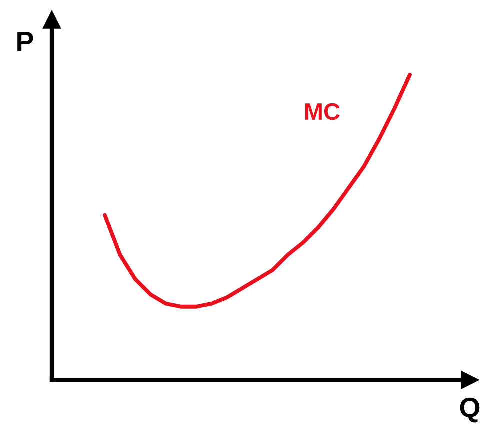 The width and height of the screenshot is (500, 441). What do you see at coordinates (26, 42) in the screenshot?
I see `y-axis-title: P` at bounding box center [26, 42].